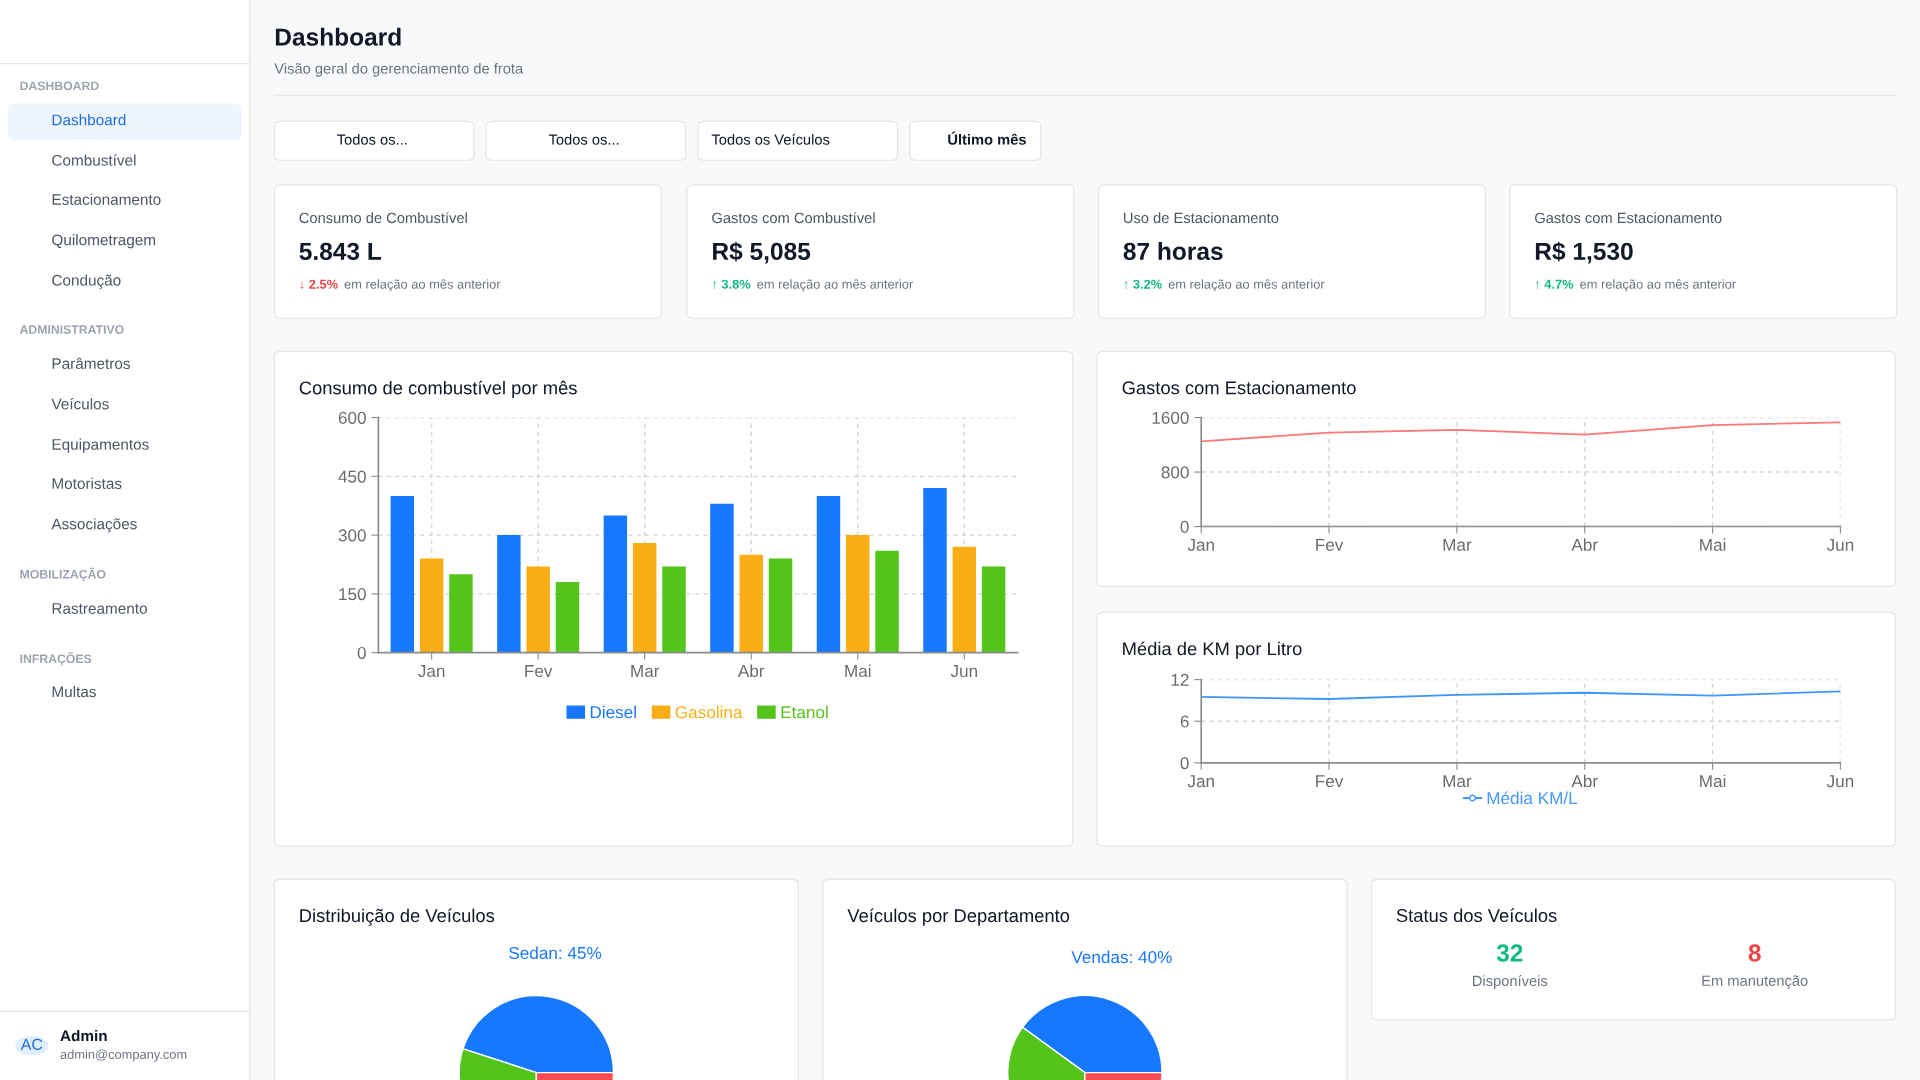 This screenshot has height=1080, width=1920. Describe the element at coordinates (87, 483) in the screenshot. I see `text: Motoristas` at that location.